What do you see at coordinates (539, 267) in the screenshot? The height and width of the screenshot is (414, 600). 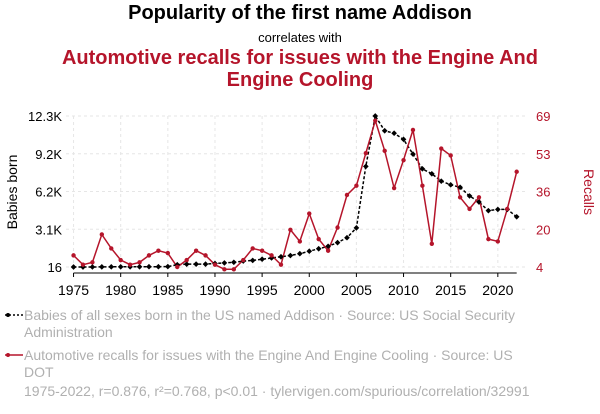 I see `y-tick-label-right: 4` at bounding box center [539, 267].